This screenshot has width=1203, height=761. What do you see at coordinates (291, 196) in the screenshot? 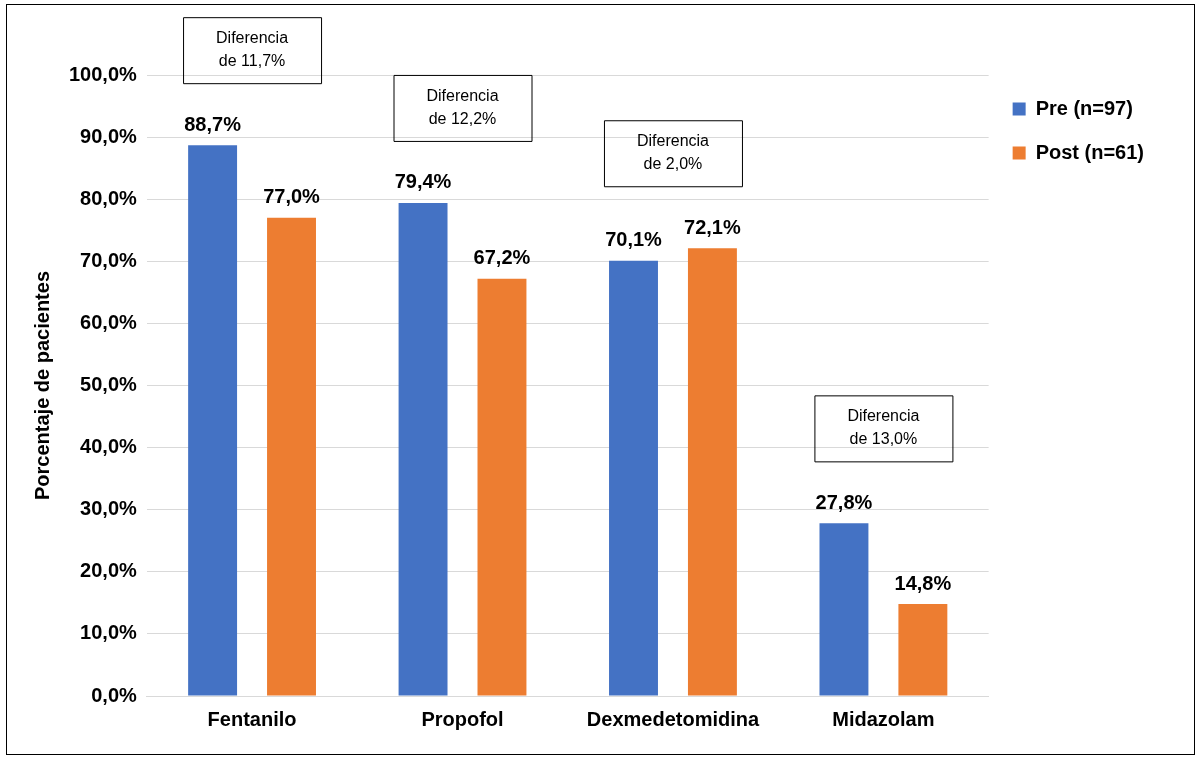
I see `text: 77,0%` at bounding box center [291, 196].